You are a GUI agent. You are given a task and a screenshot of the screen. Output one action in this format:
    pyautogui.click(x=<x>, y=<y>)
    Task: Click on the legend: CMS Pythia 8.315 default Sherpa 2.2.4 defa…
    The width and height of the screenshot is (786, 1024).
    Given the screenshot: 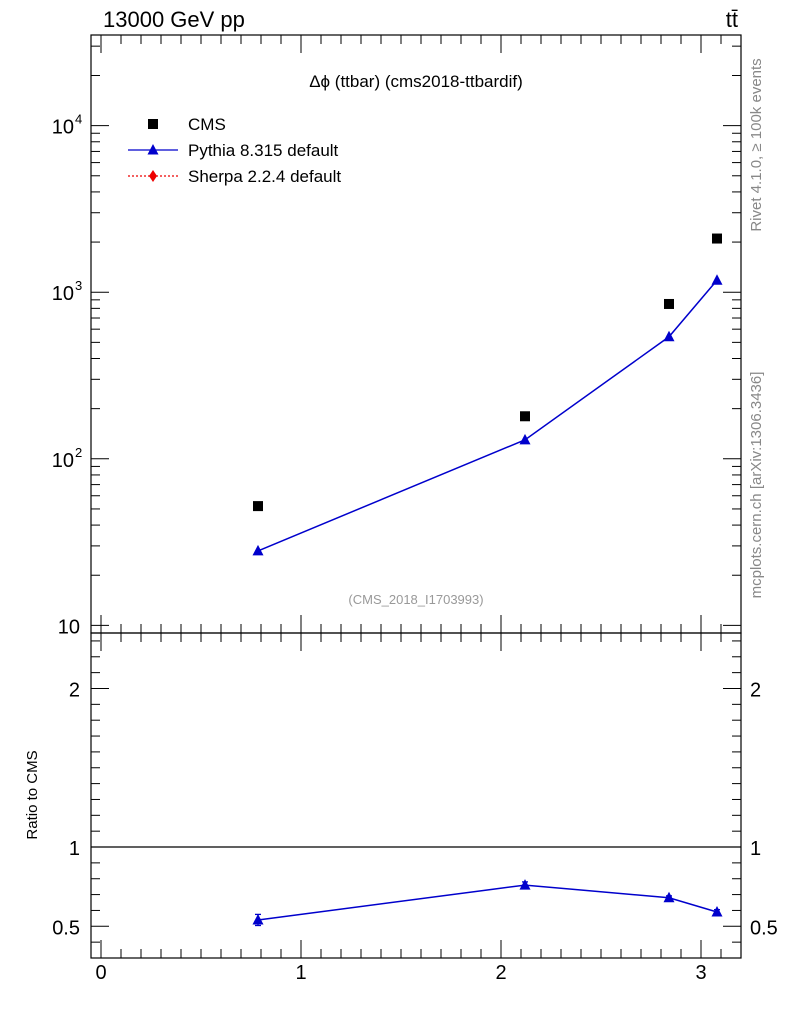 What is the action you would take?
    pyautogui.click(x=234, y=150)
    